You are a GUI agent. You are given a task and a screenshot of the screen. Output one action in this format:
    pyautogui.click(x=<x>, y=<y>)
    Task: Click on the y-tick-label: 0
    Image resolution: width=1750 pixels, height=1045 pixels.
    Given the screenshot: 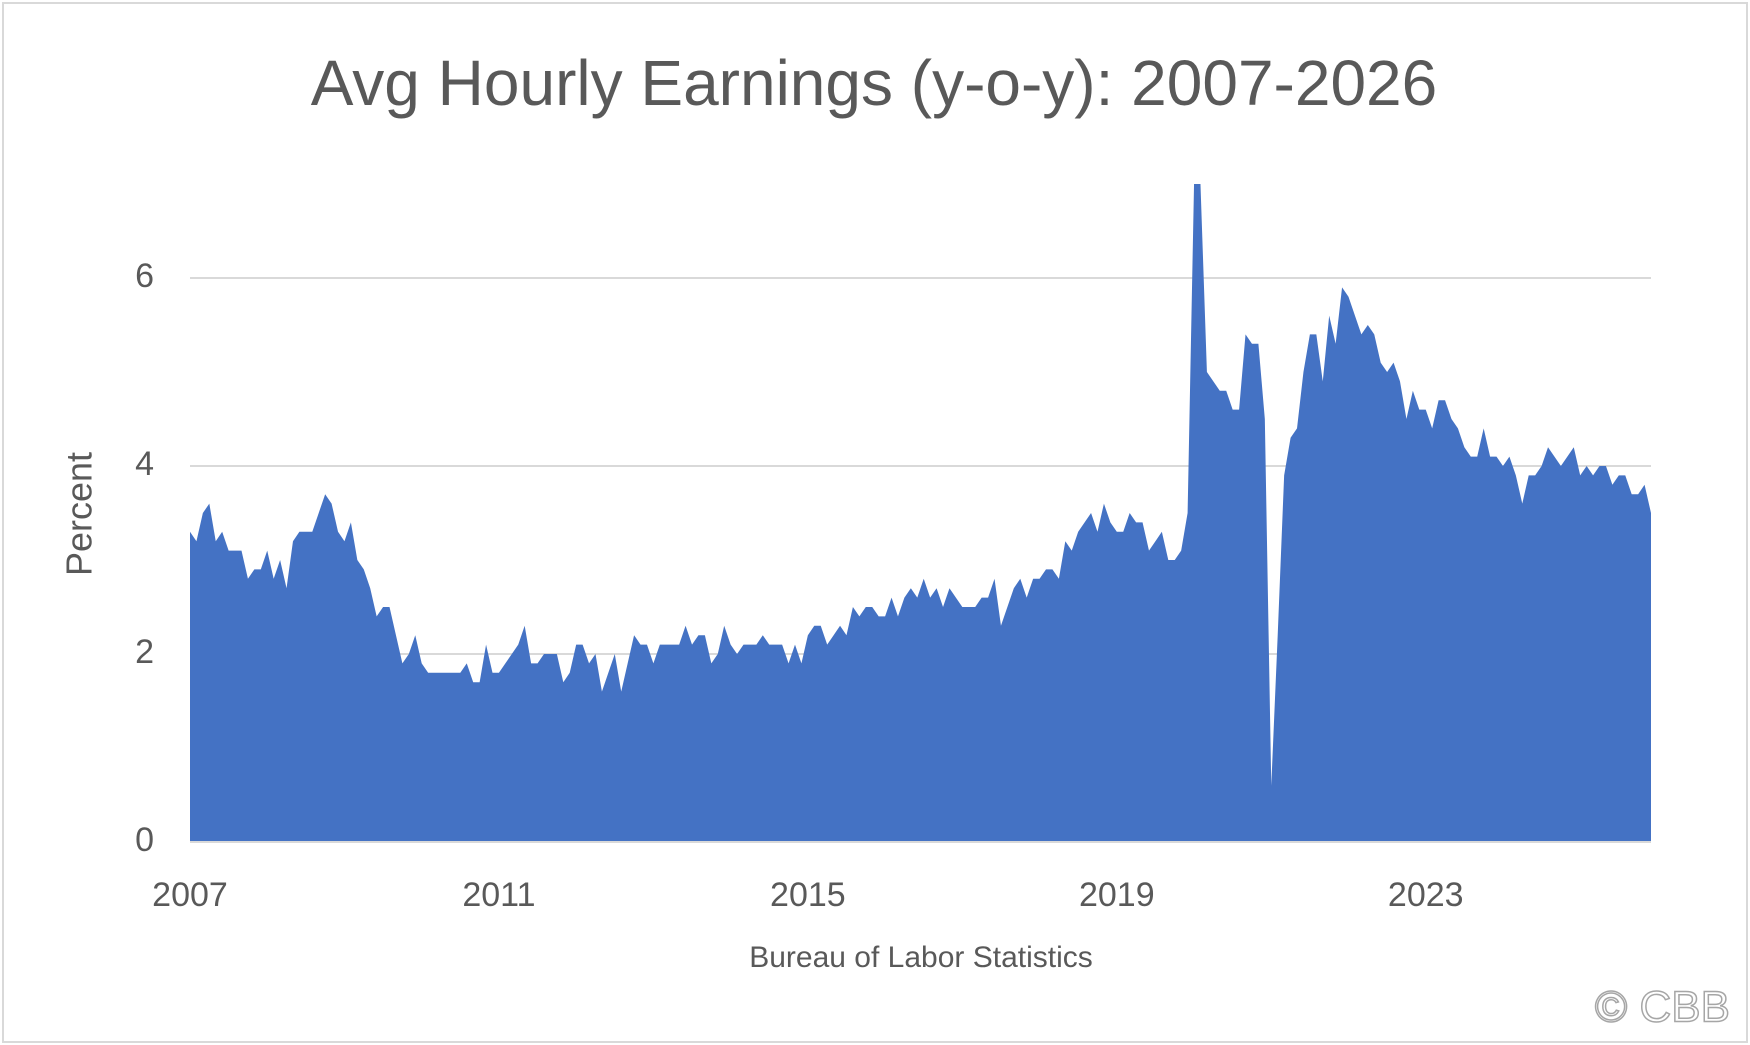 What is the action you would take?
    pyautogui.click(x=144, y=840)
    